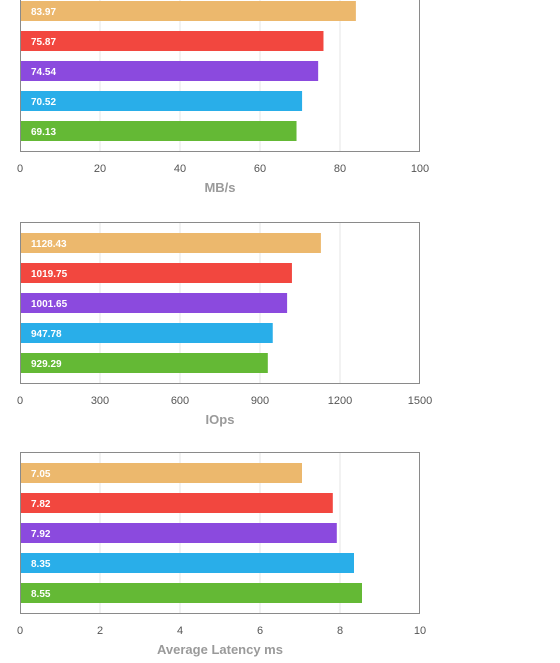 Image resolution: width=560 pixels, height=663 pixels. Describe the element at coordinates (41, 504) in the screenshot. I see `data-label: 7.82` at that location.